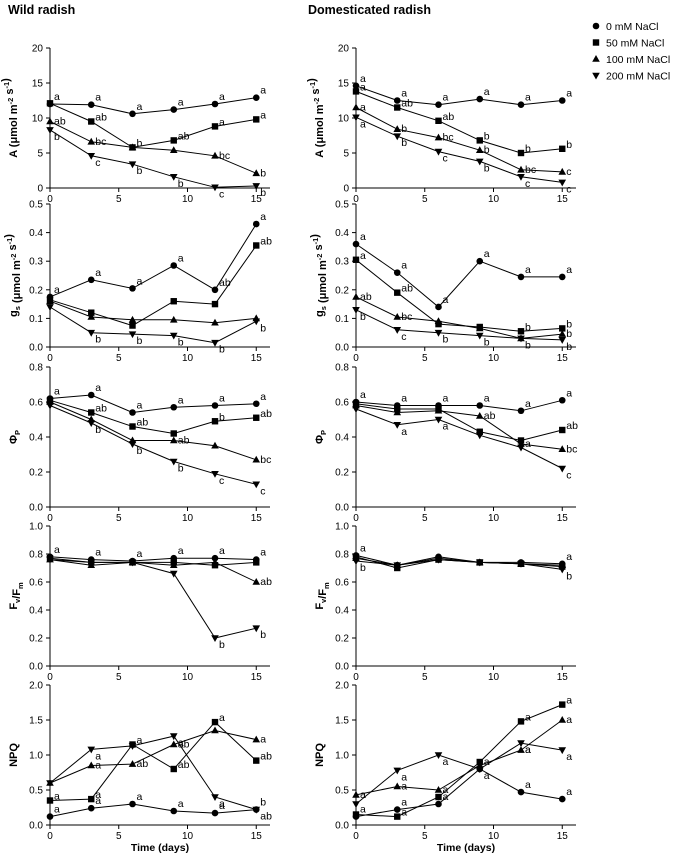 Image resolution: width=691 pixels, height=853 pixels. Describe the element at coordinates (344, 84) in the screenshot. I see `y-tick-label: 15` at that location.